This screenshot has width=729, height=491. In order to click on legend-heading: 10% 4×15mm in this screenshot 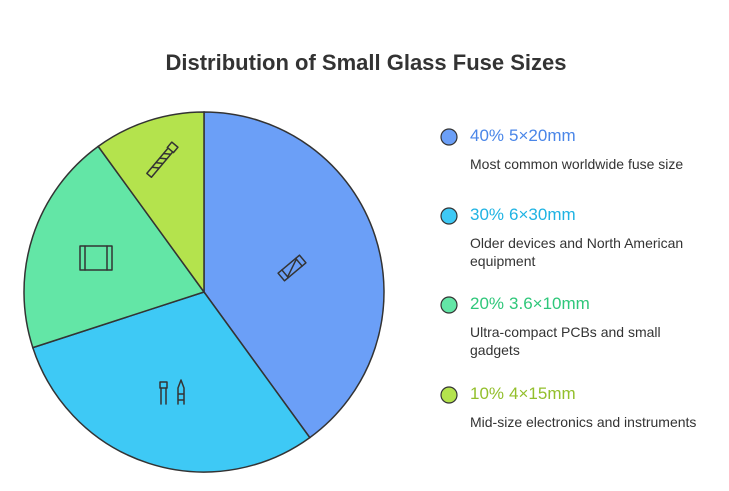, I will do `click(523, 393)`.